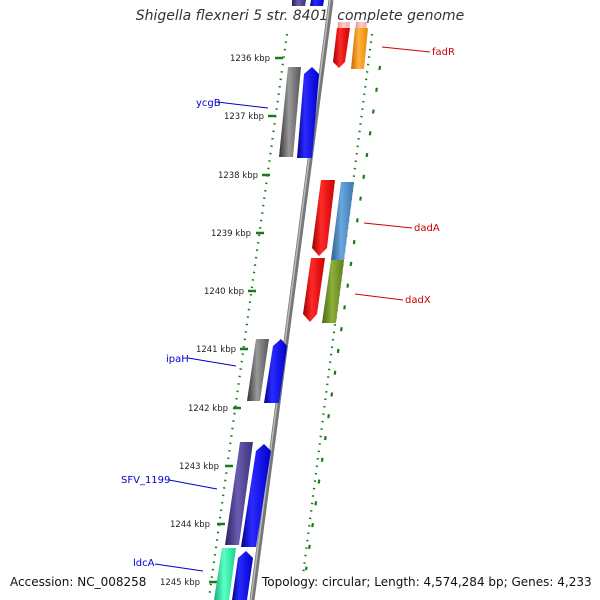 The height and width of the screenshot is (600, 600). Describe the element at coordinates (78, 582) in the screenshot. I see `accession-footer: Accession: NC_008258` at that location.